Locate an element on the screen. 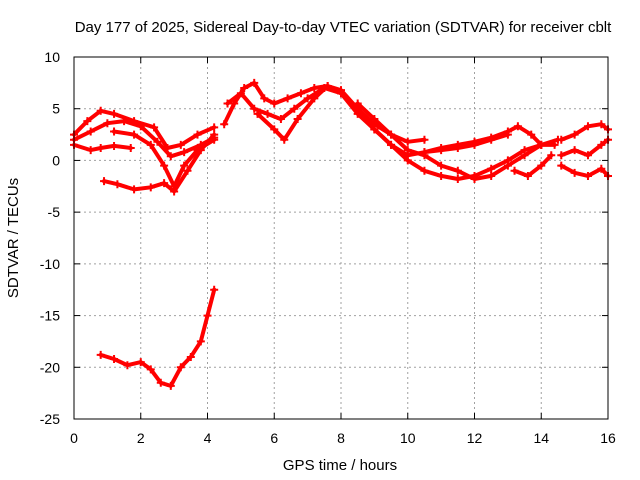  y-tick-label: 0 is located at coordinates (56, 160).